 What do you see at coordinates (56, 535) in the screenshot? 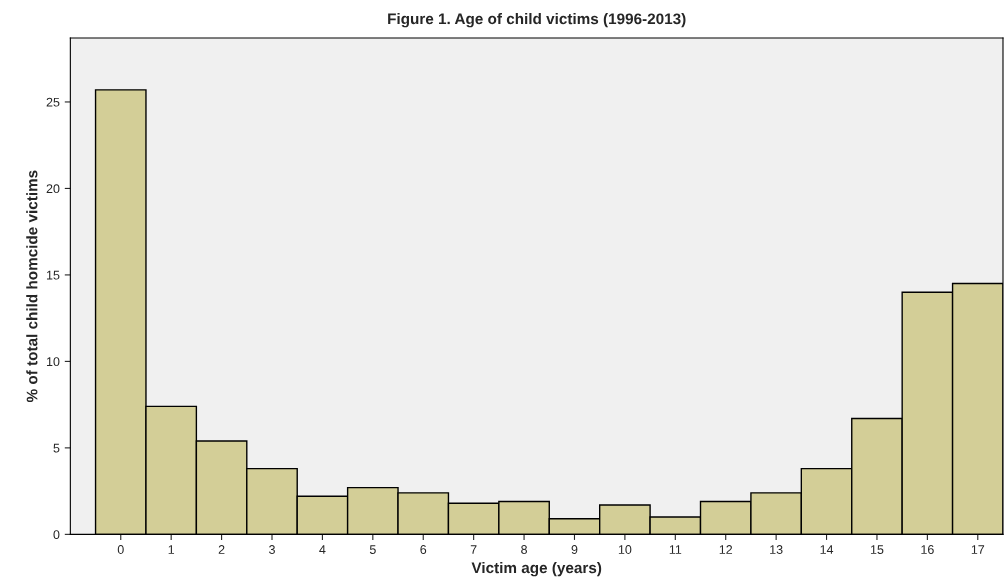
I see `y-tick-label: 0` at bounding box center [56, 535].